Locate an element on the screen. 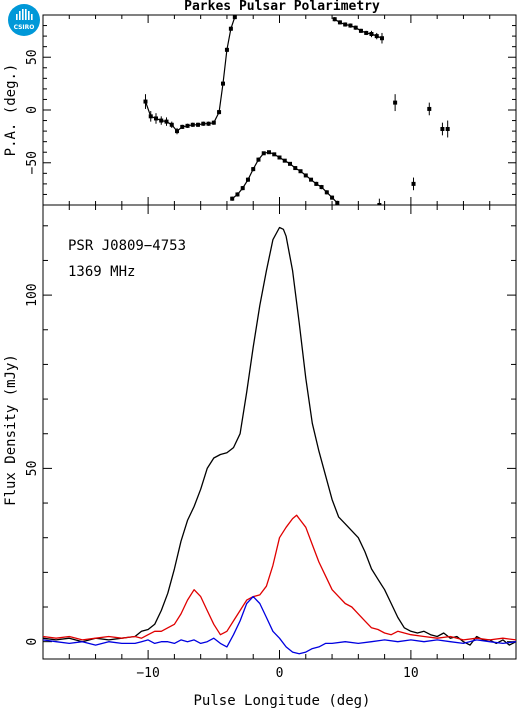 This screenshot has height=710, width=522. frequency-label: 1369 MHz is located at coordinates (101, 272).